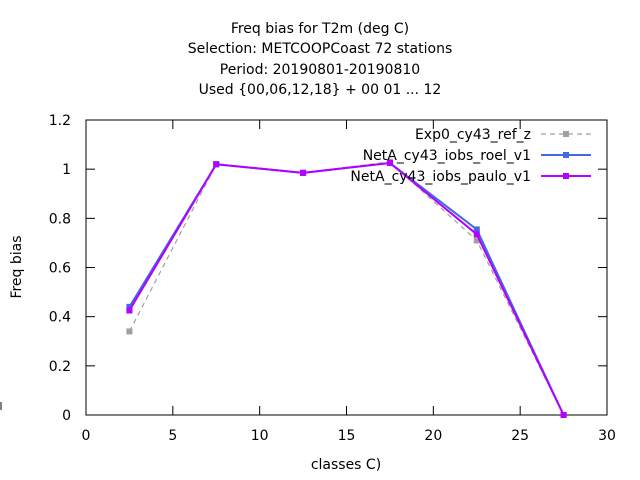 This screenshot has width=640, height=480. Describe the element at coordinates (447, 156) in the screenshot. I see `legend-label: NetA_cy43_iobs_roel_v1` at that location.